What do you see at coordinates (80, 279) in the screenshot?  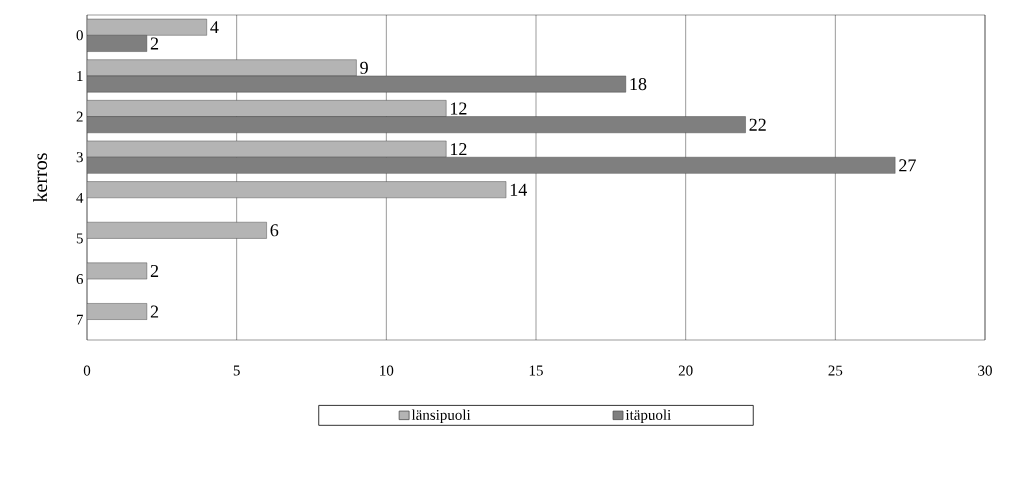 I see `y-tick-label: 6` at bounding box center [80, 279].